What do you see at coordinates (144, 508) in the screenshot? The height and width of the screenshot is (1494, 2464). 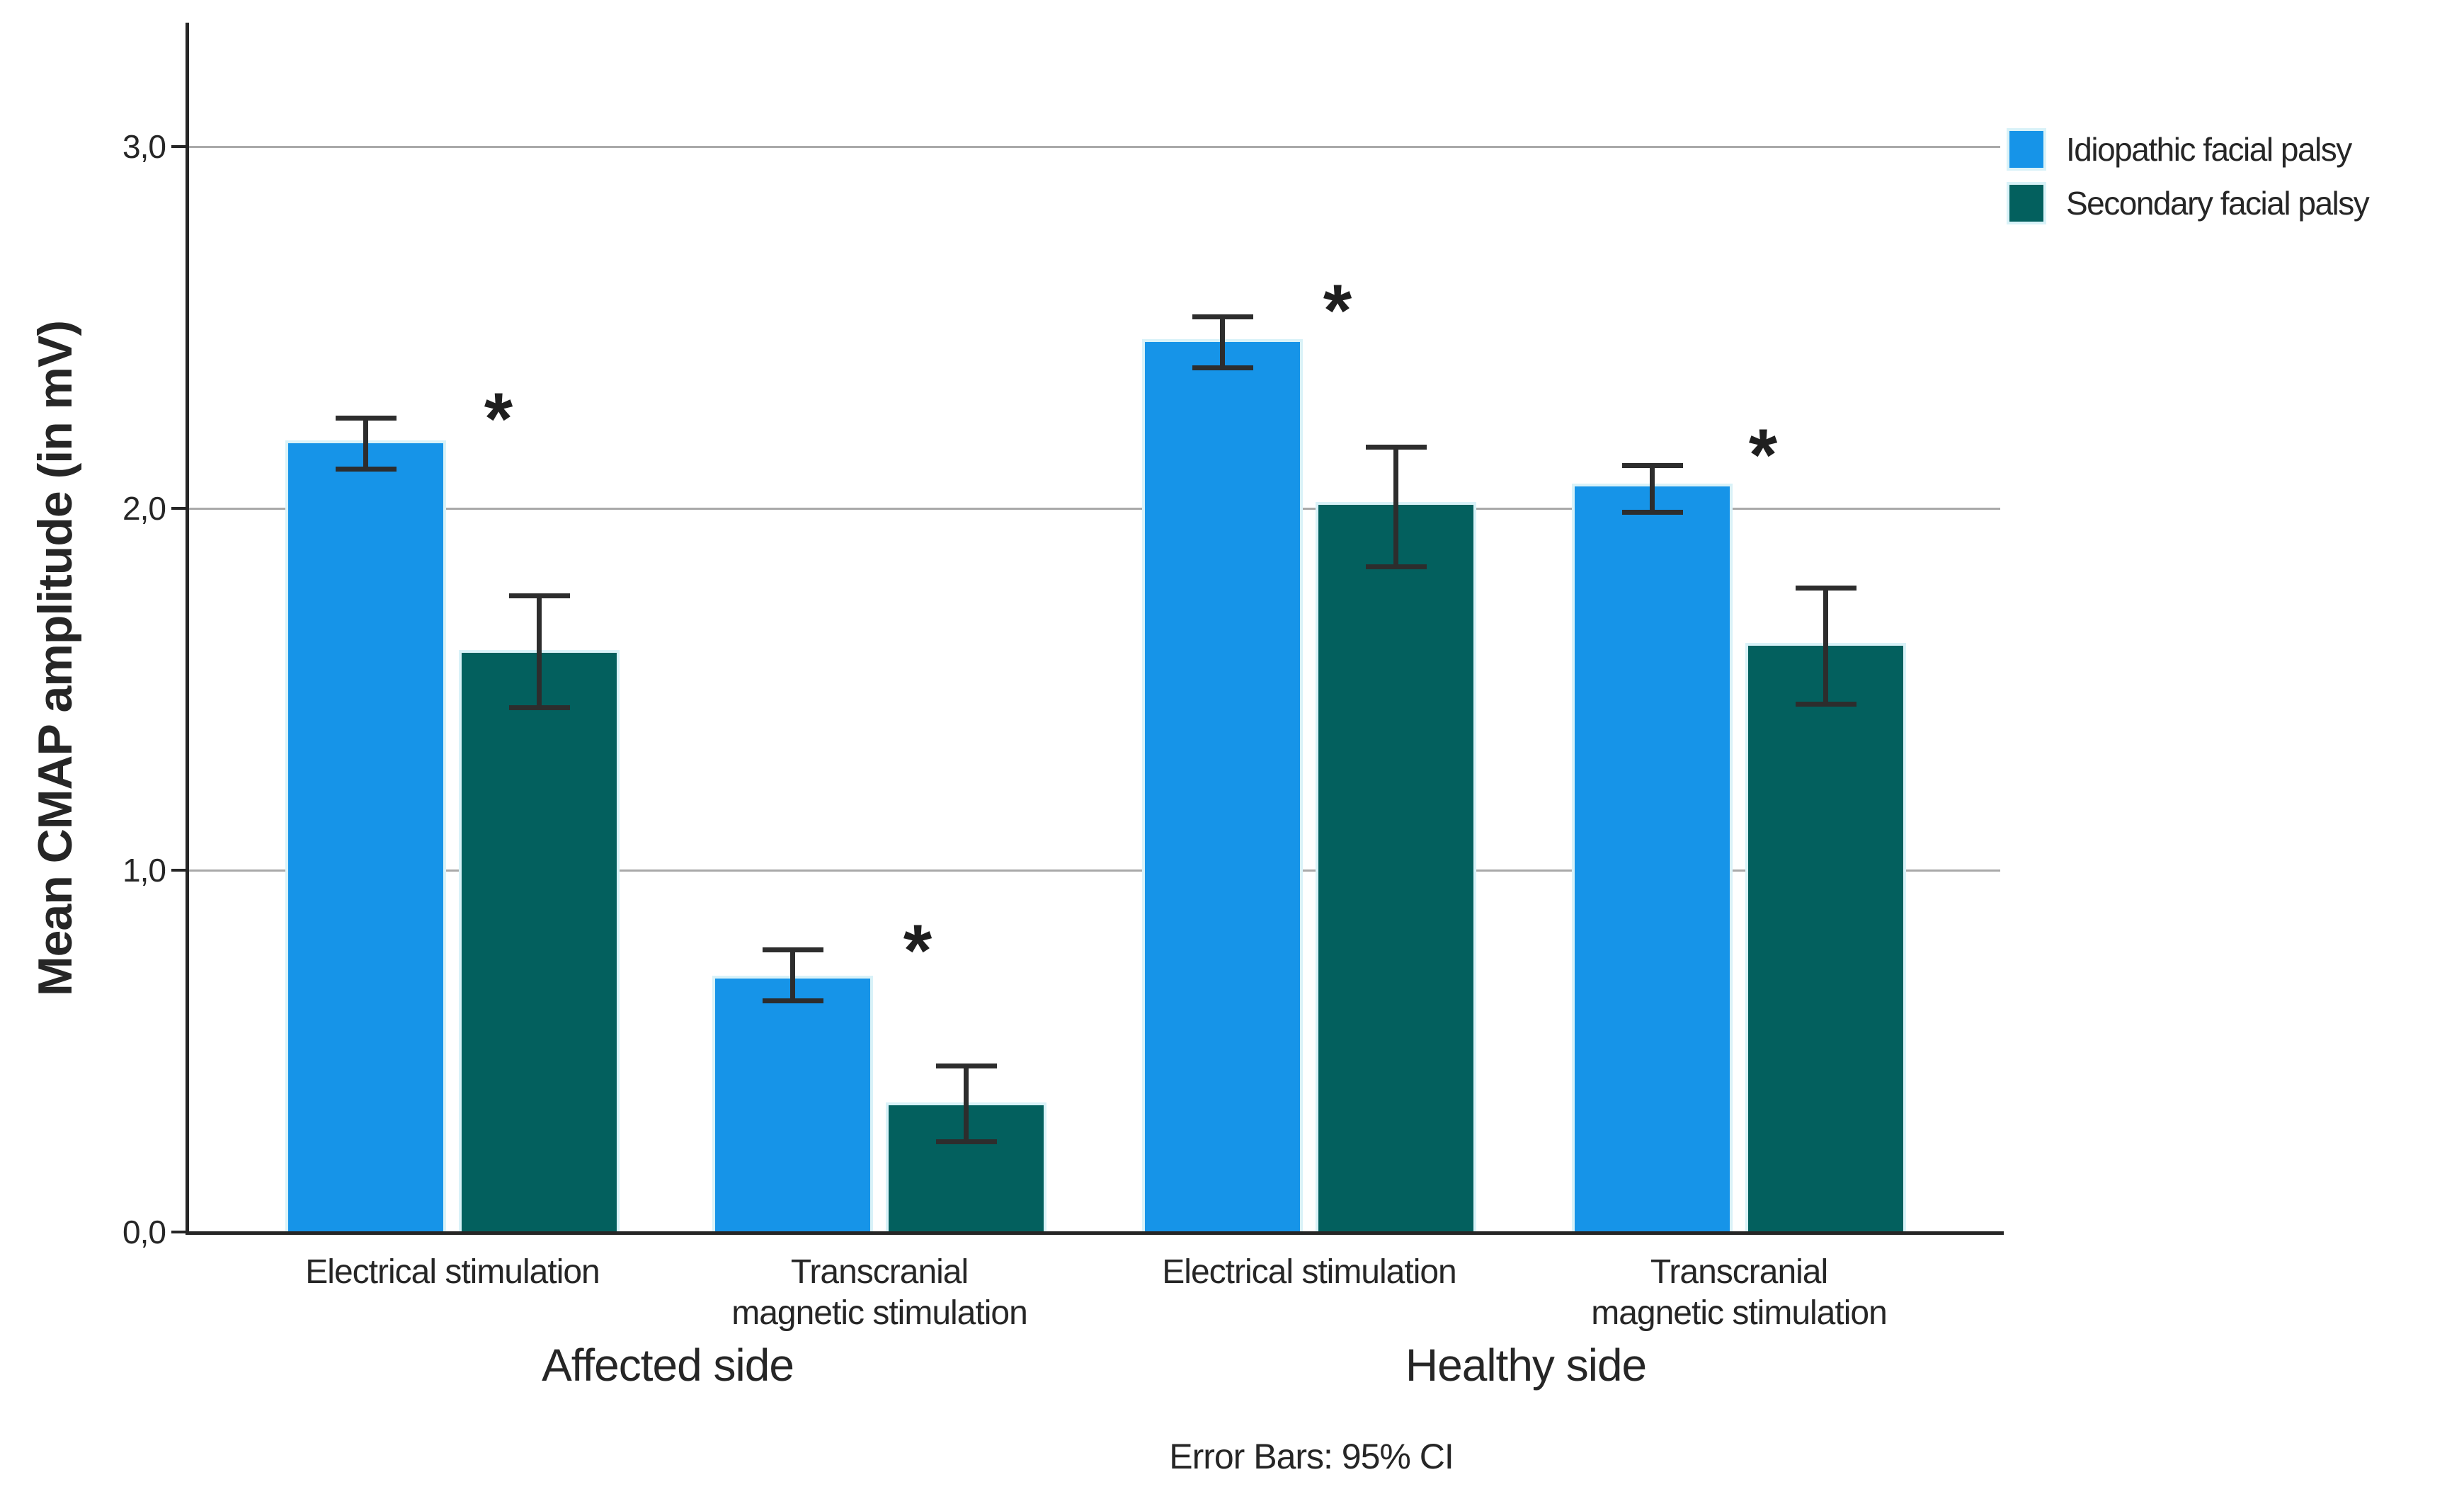 I see `y-tick-label: 2,0` at bounding box center [144, 508].